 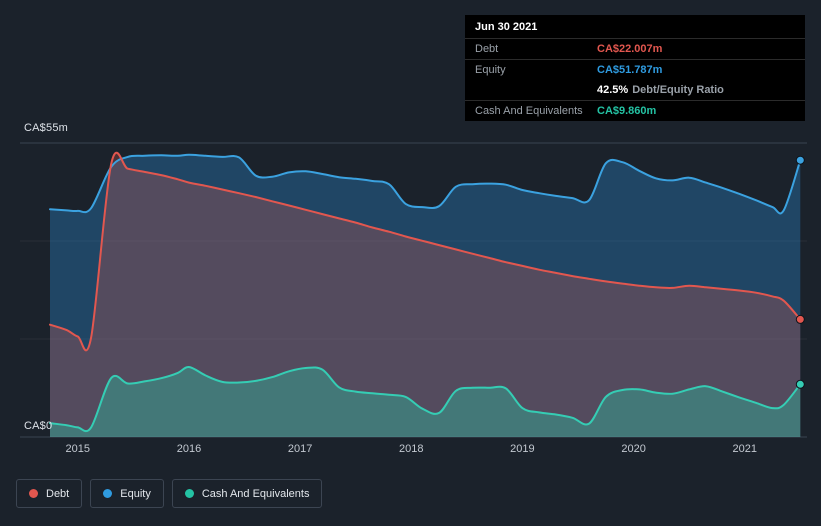 What do you see at coordinates (425, 184) in the screenshot?
I see `equity-line` at bounding box center [425, 184].